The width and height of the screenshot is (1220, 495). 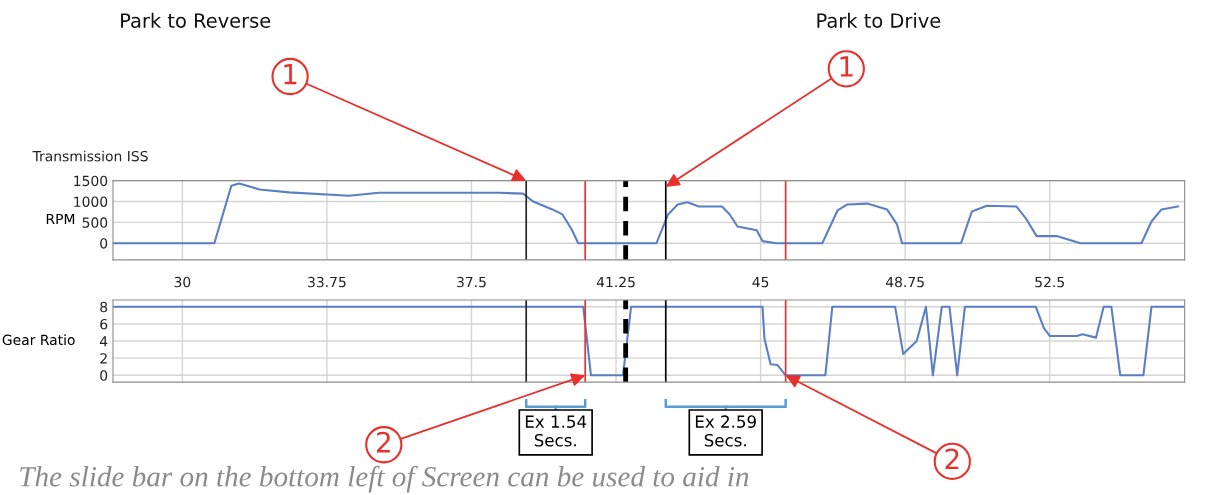 What do you see at coordinates (60, 219) in the screenshot?
I see `y-axis-title: RPM` at bounding box center [60, 219].